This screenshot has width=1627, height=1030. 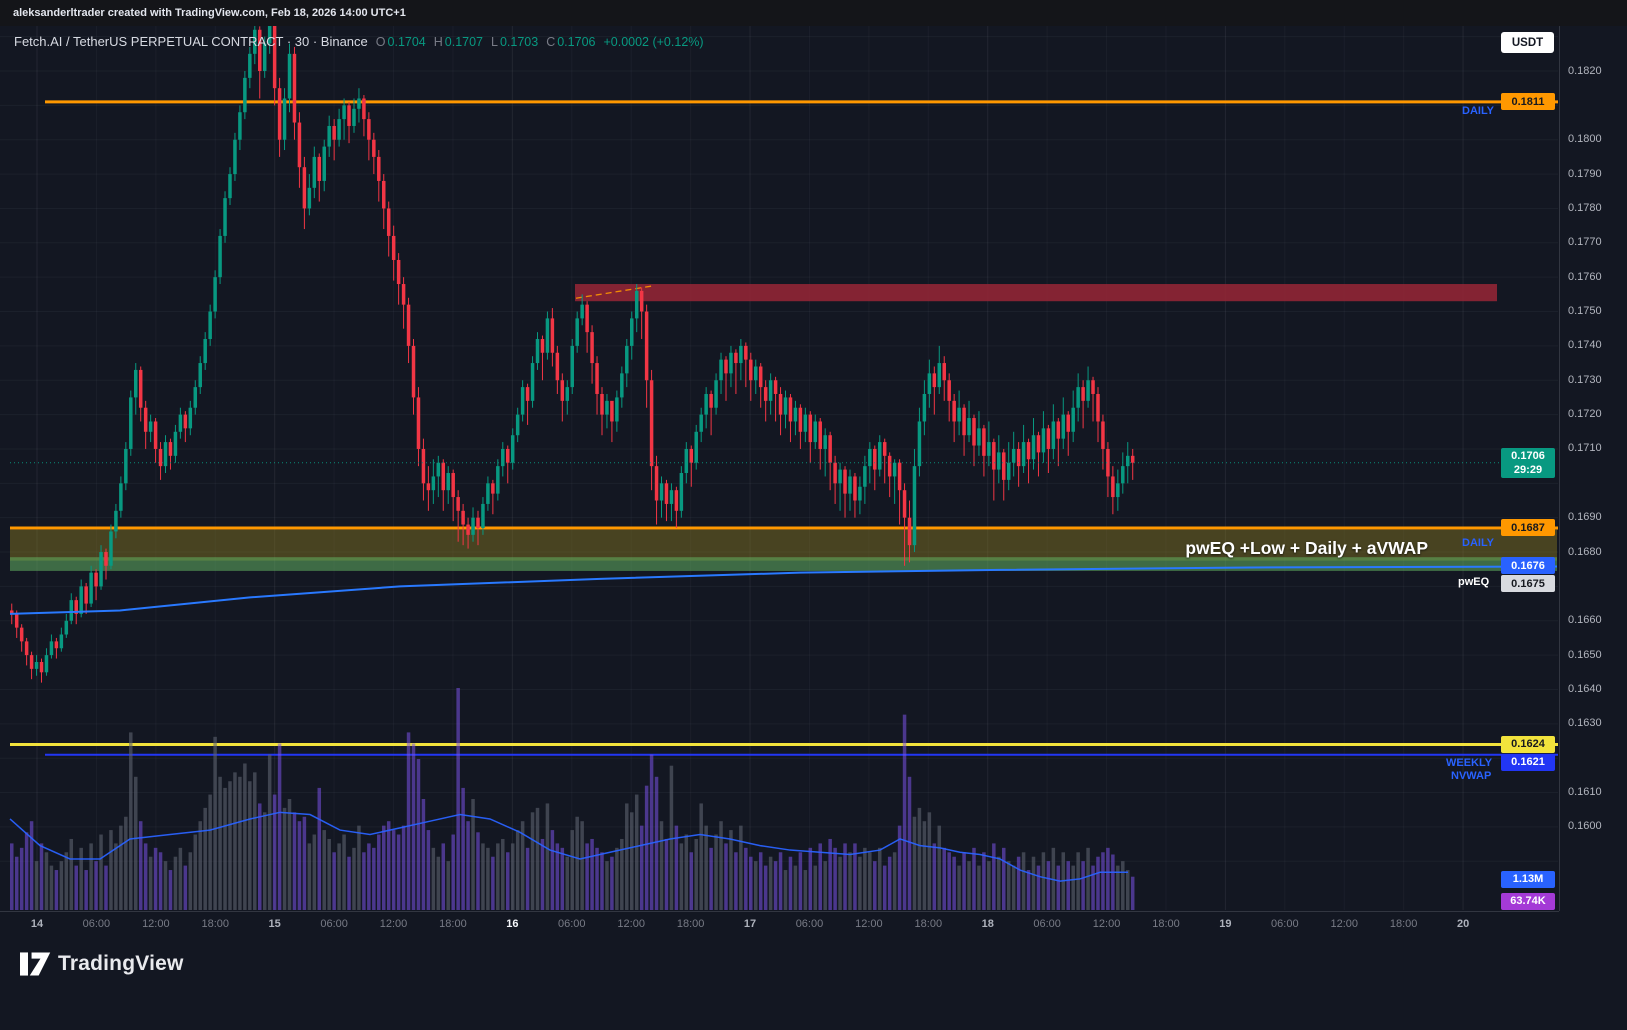 What do you see at coordinates (1528, 584) in the screenshot?
I see `price-badge-0.1675: 0.1675` at bounding box center [1528, 584].